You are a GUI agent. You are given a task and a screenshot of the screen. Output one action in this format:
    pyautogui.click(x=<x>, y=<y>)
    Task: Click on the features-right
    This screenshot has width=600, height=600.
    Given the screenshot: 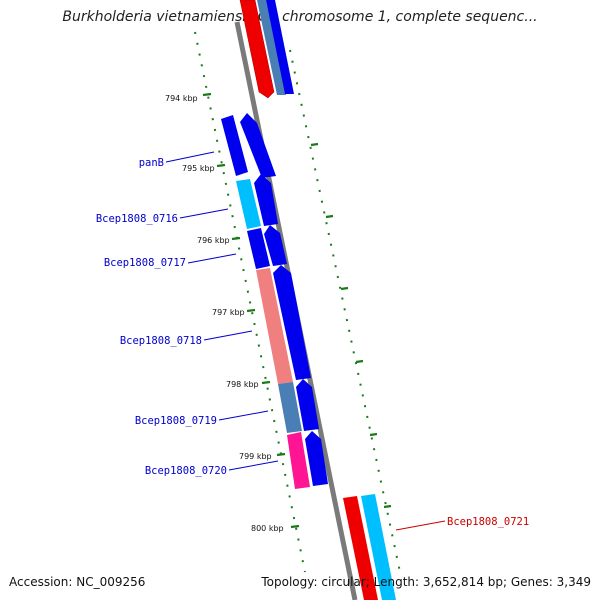 What is the action you would take?
    pyautogui.click(x=284, y=299)
    